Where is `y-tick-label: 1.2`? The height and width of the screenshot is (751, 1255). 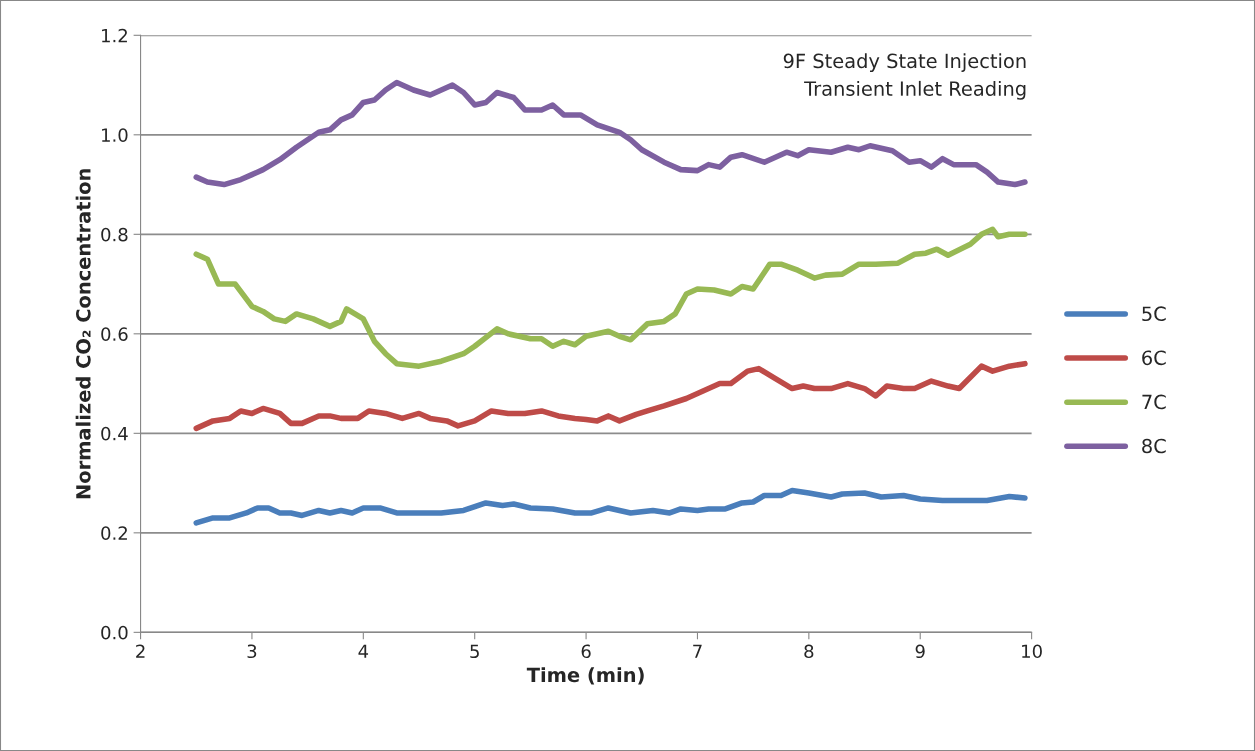 y-tick-label: 1.2 is located at coordinates (114, 35).